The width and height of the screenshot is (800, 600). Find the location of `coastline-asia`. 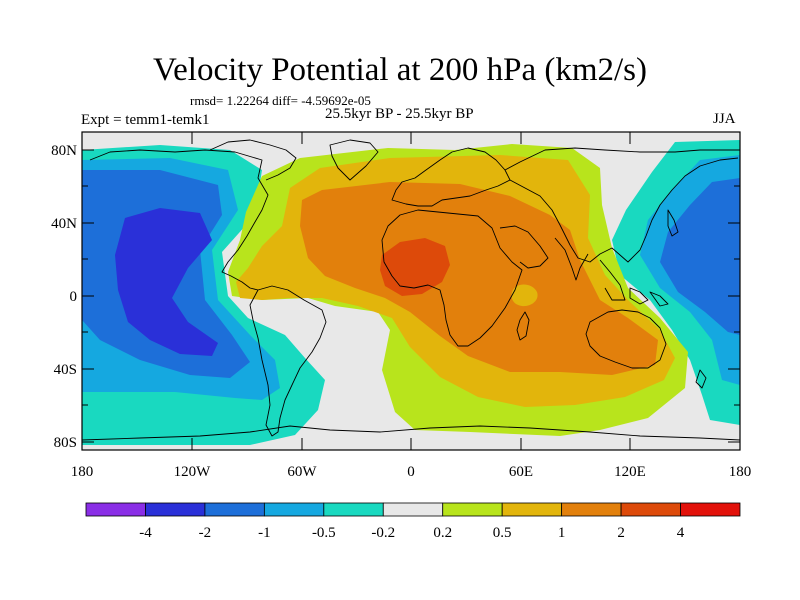

coastline-asia is located at coordinates (621, 205).